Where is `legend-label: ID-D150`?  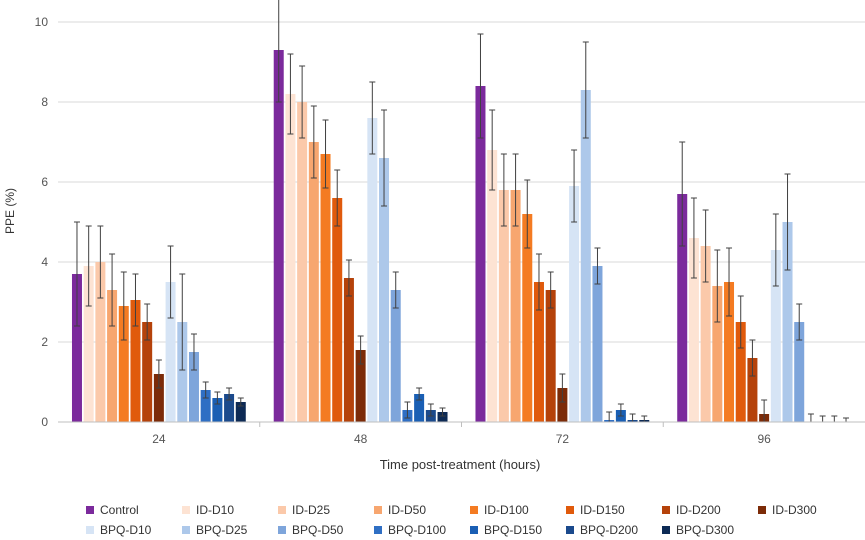
legend-label: ID-D150 is located at coordinates (602, 510).